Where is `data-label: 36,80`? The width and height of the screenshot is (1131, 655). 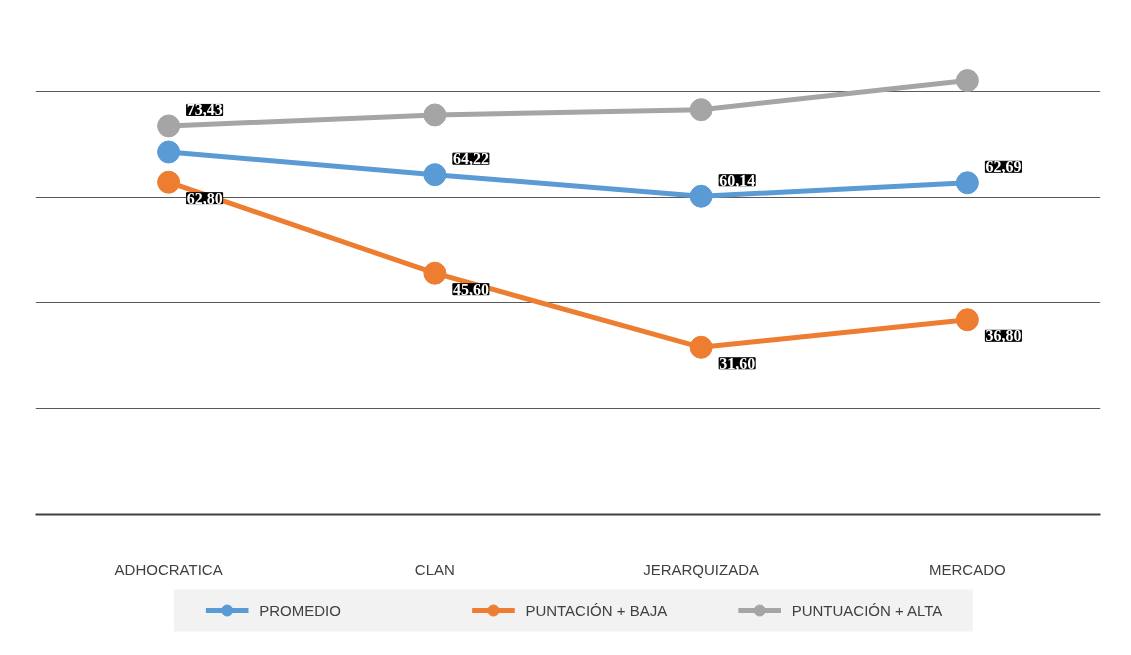 data-label: 36,80 is located at coordinates (1003, 336).